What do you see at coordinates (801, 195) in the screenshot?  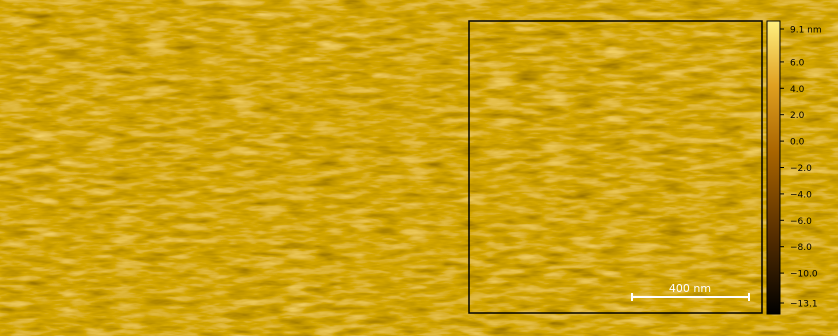 I see `colorbar-tick-label: −4.0` at bounding box center [801, 195].